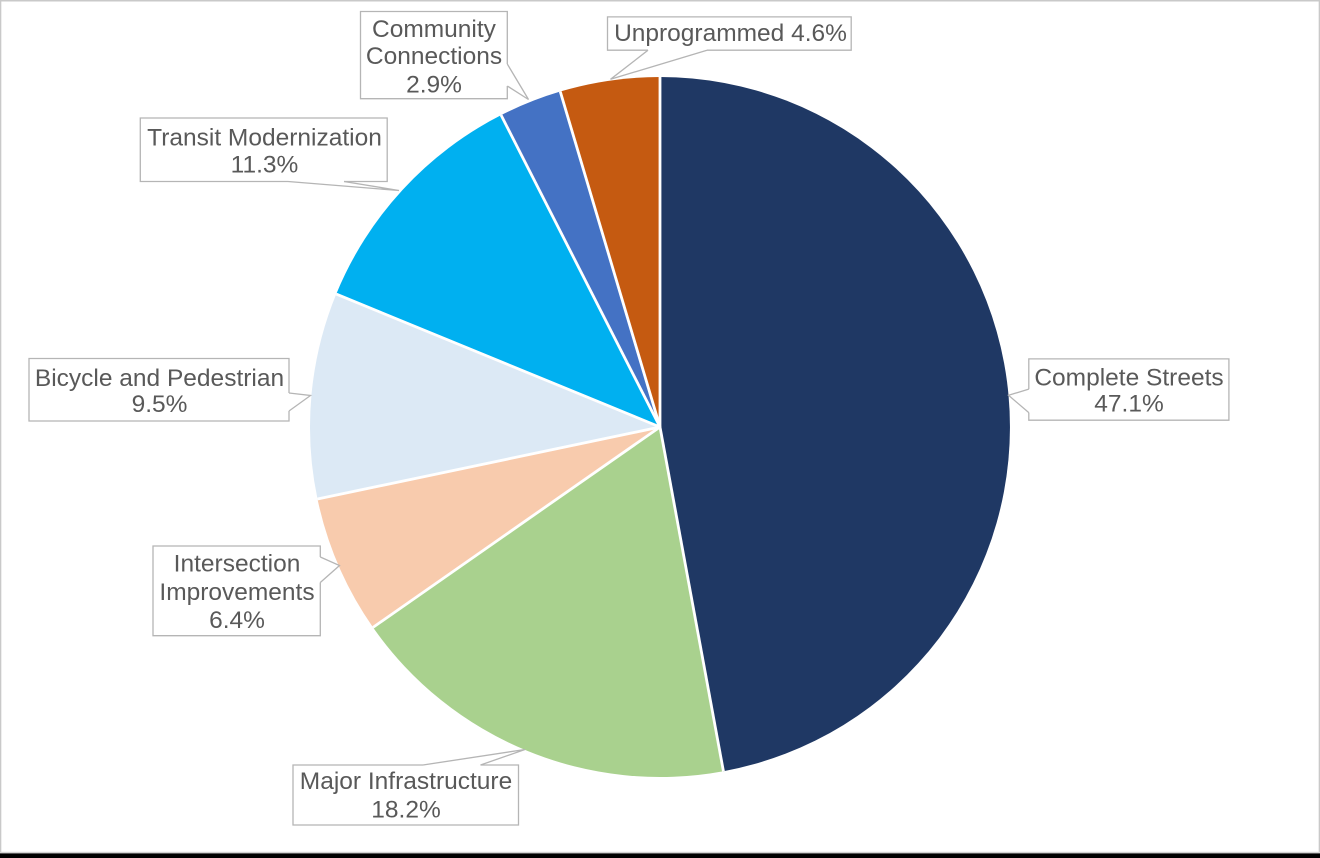 This screenshot has width=1320, height=858. I want to click on svg-text: Connections, so click(434, 56).